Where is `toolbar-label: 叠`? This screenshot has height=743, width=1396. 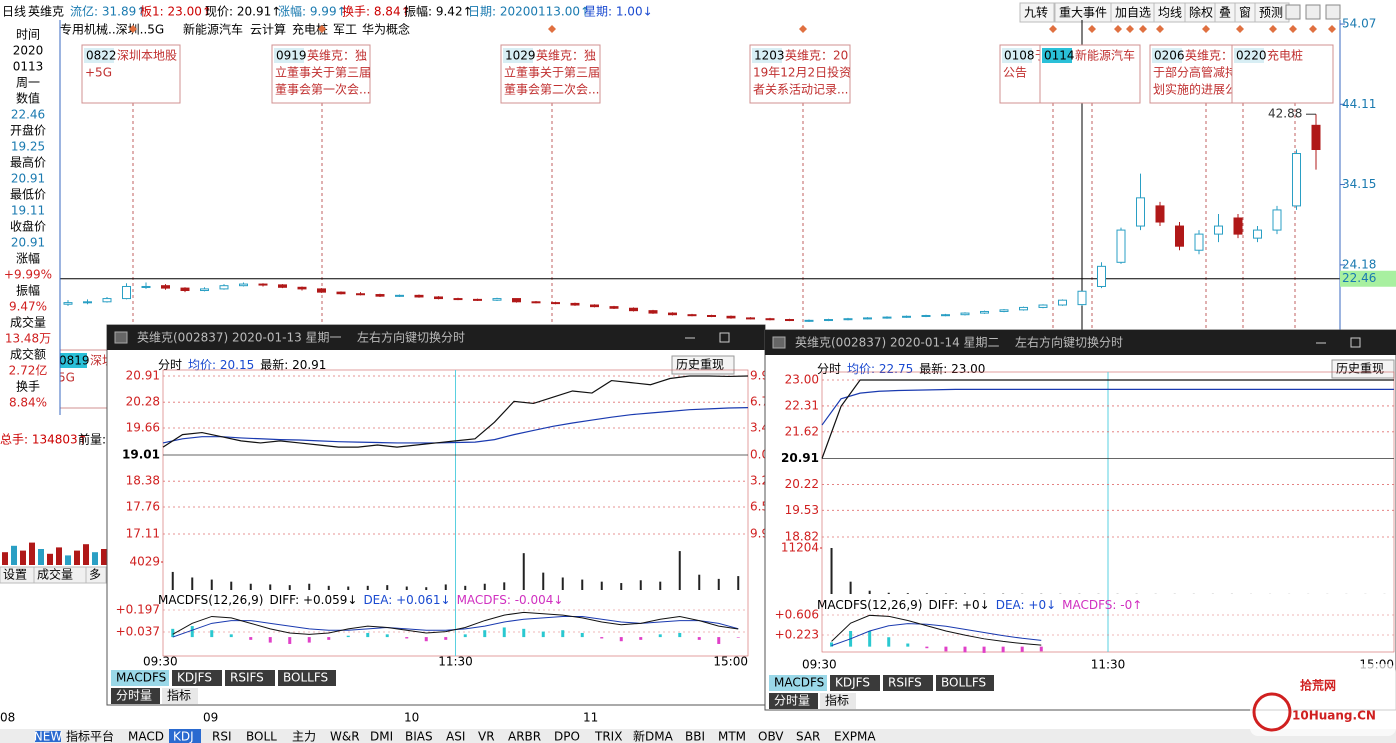 toolbar-label: 叠 is located at coordinates (1225, 13).